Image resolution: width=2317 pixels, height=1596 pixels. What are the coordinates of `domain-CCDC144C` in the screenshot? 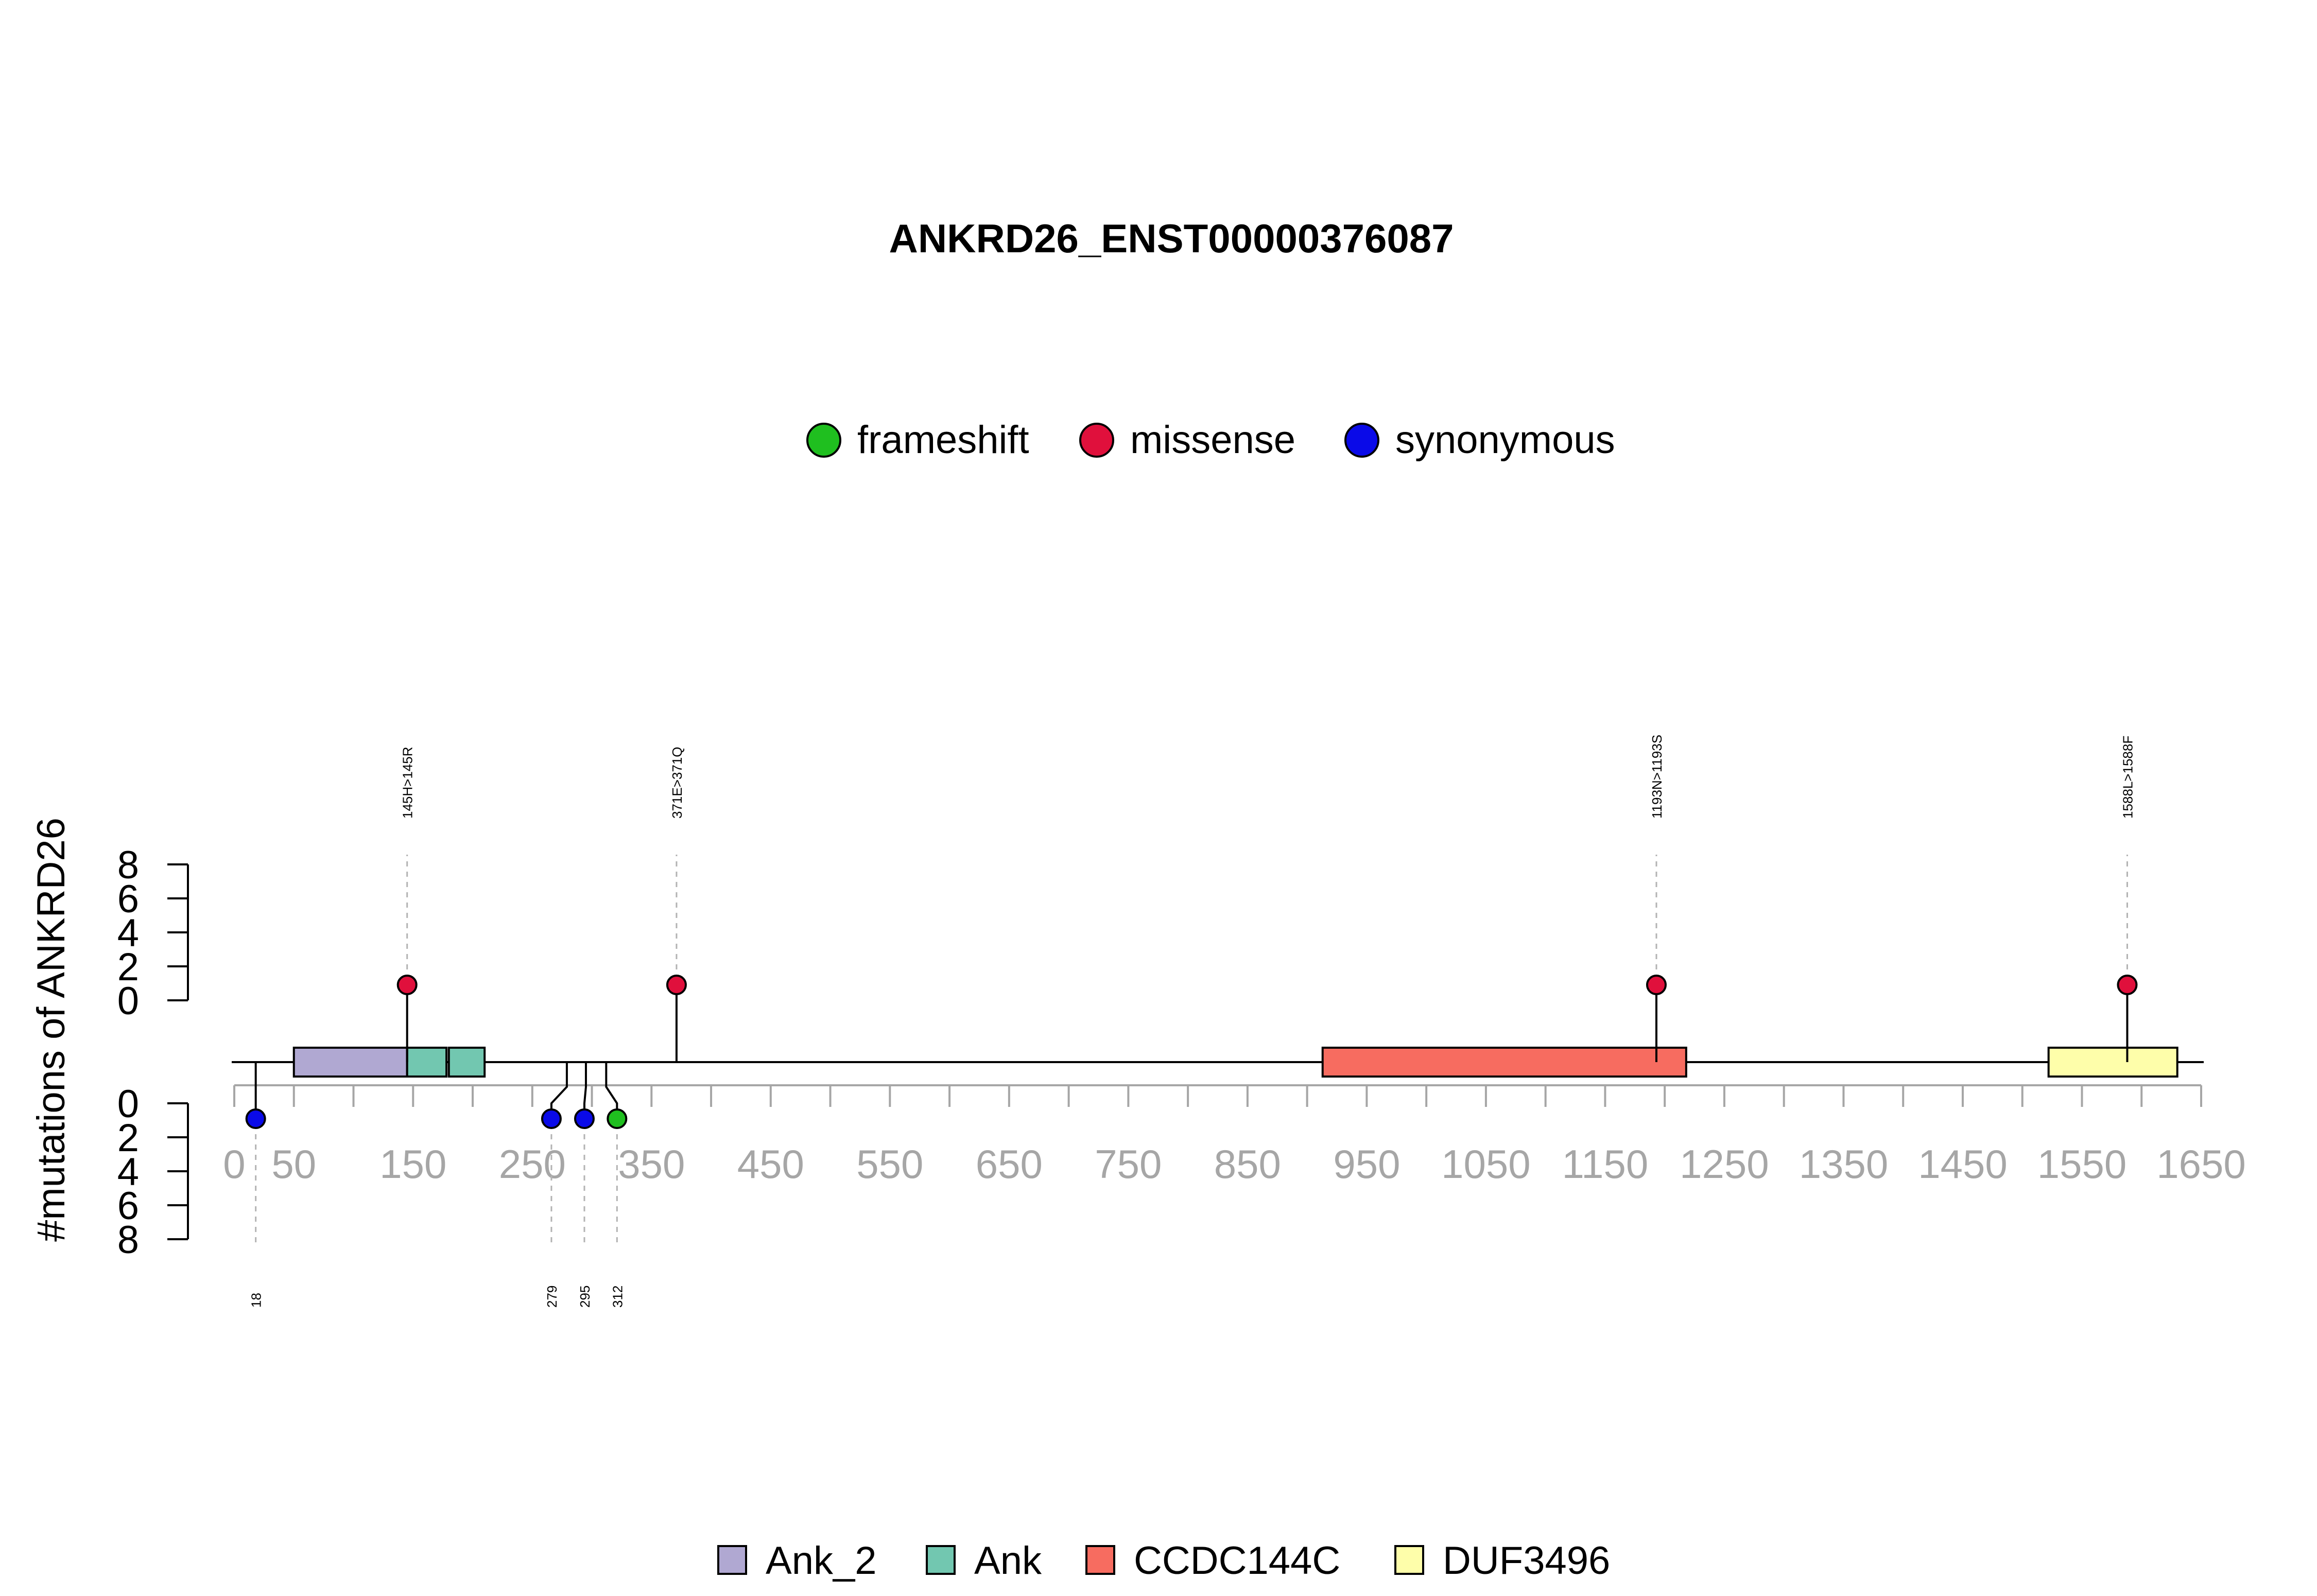 It's located at (1504, 1062).